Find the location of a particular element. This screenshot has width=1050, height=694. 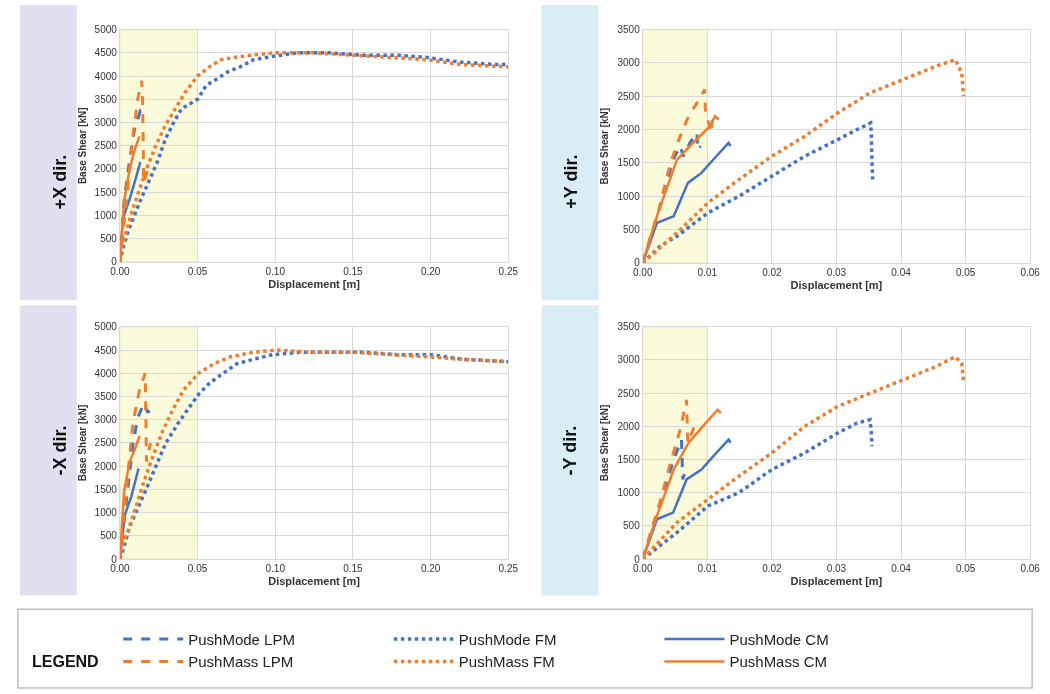

legend-label: PushMass LPM is located at coordinates (241, 662).